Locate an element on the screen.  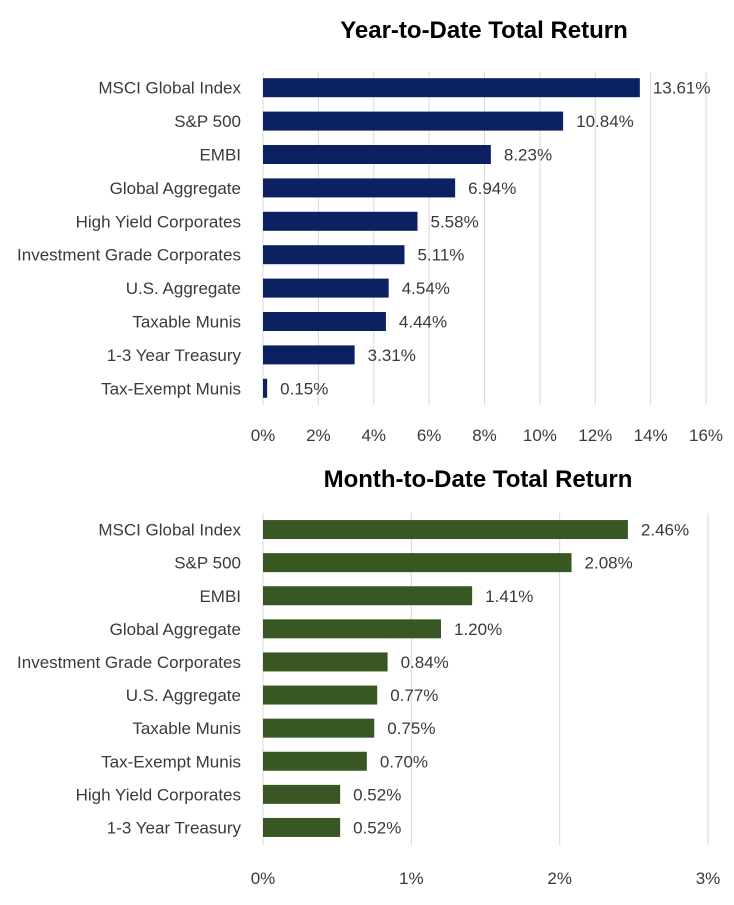
mtd-value-label: 2.08% is located at coordinates (609, 563).